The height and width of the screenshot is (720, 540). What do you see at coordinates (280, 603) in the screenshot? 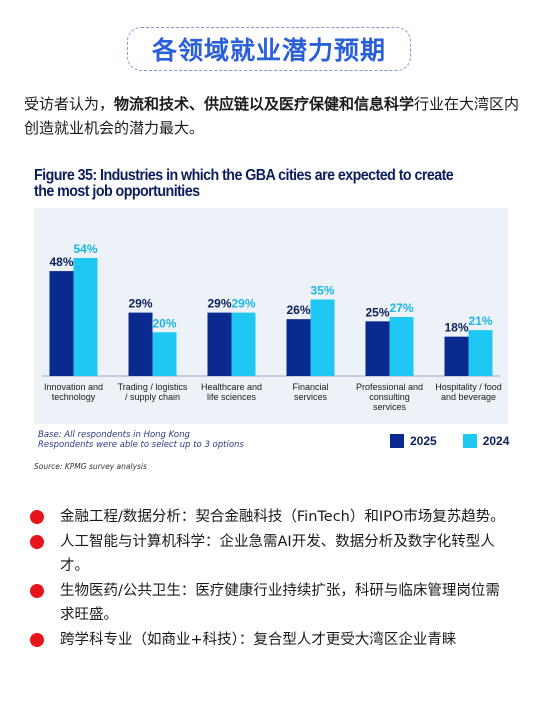
I see `bullet-text: 生物医药/公共卫生：医疗健康行业持续扩张，科研与临床管理岗位需求旺盛。` at bounding box center [280, 603].